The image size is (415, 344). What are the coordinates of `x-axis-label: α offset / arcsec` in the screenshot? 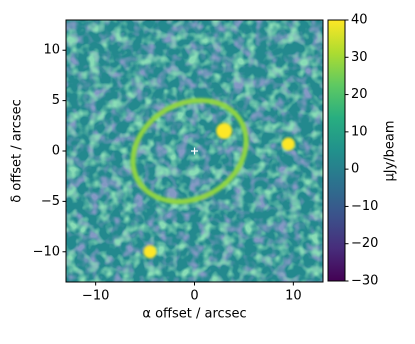 It's located at (194, 314).